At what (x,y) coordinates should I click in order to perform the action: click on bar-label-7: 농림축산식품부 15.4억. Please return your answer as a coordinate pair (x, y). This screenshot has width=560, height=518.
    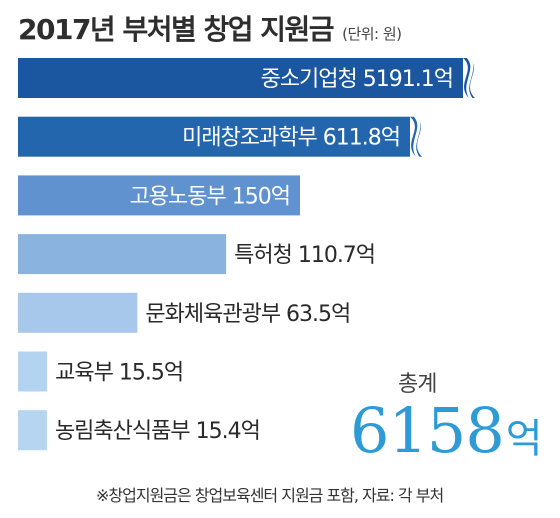
    Looking at the image, I should click on (157, 431).